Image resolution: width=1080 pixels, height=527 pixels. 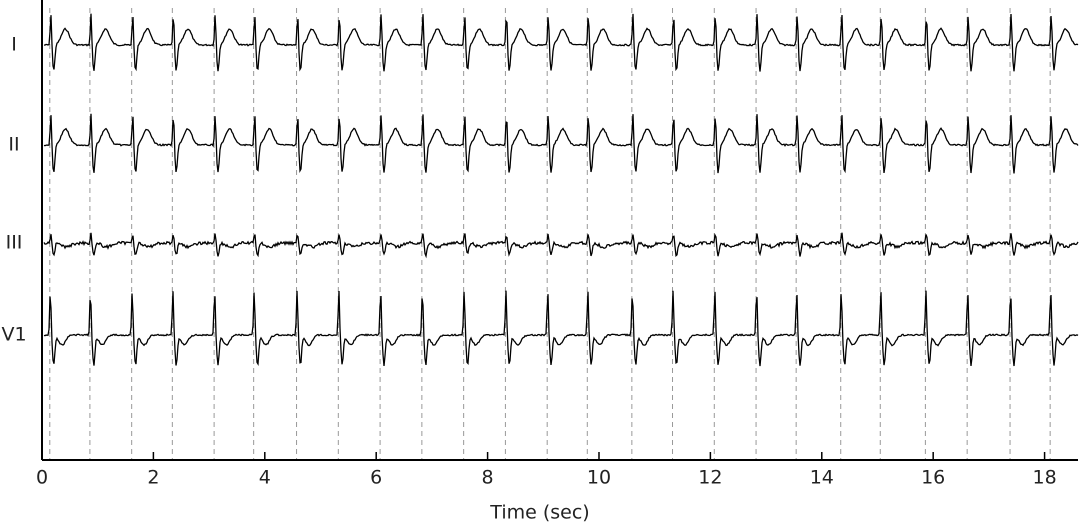 I want to click on lead-label: V1, so click(x=13, y=335).